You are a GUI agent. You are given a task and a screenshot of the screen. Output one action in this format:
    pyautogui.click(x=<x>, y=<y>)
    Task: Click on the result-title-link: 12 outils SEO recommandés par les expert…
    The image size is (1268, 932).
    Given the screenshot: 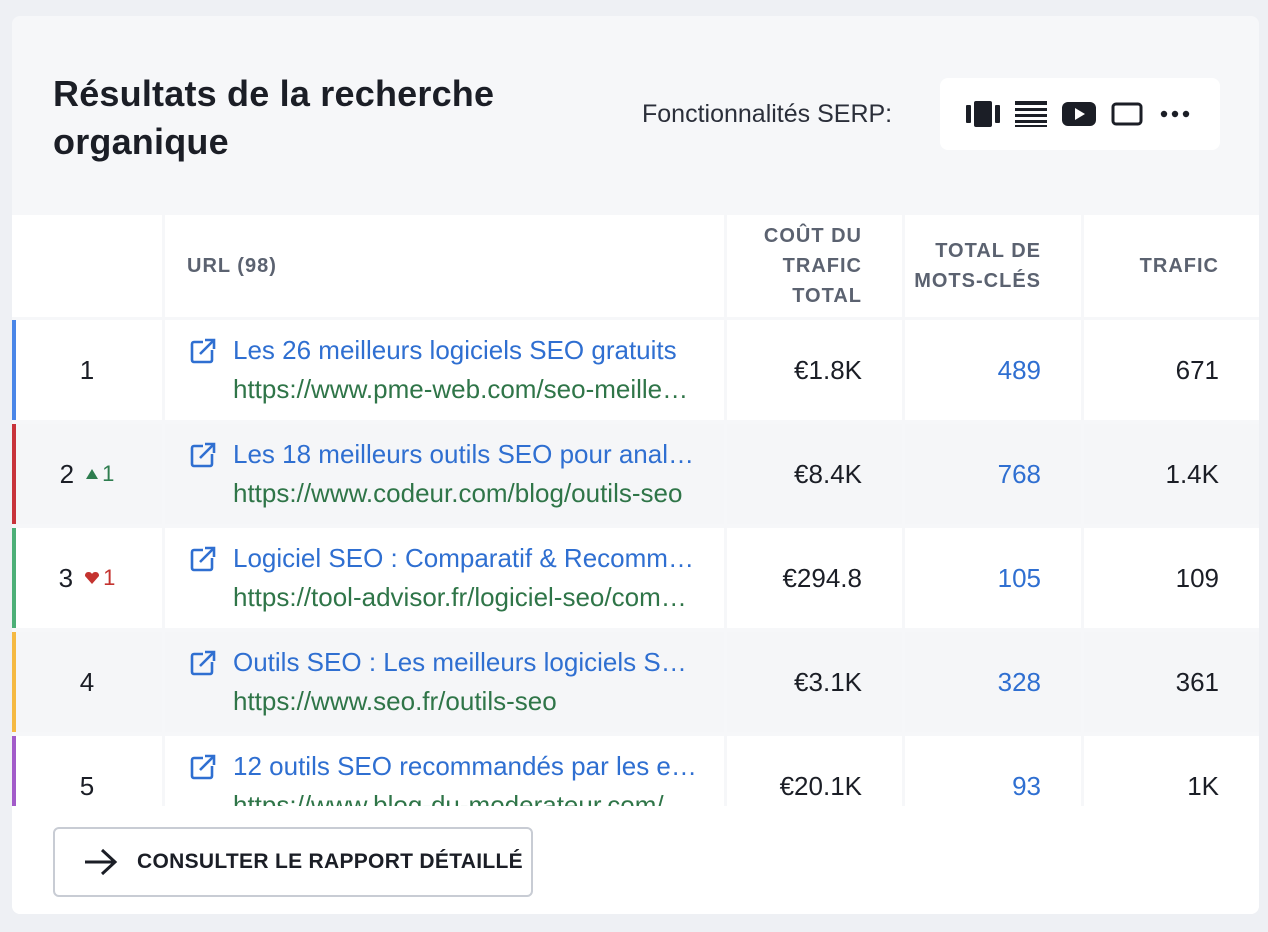 What is the action you would take?
    pyautogui.click(x=465, y=766)
    